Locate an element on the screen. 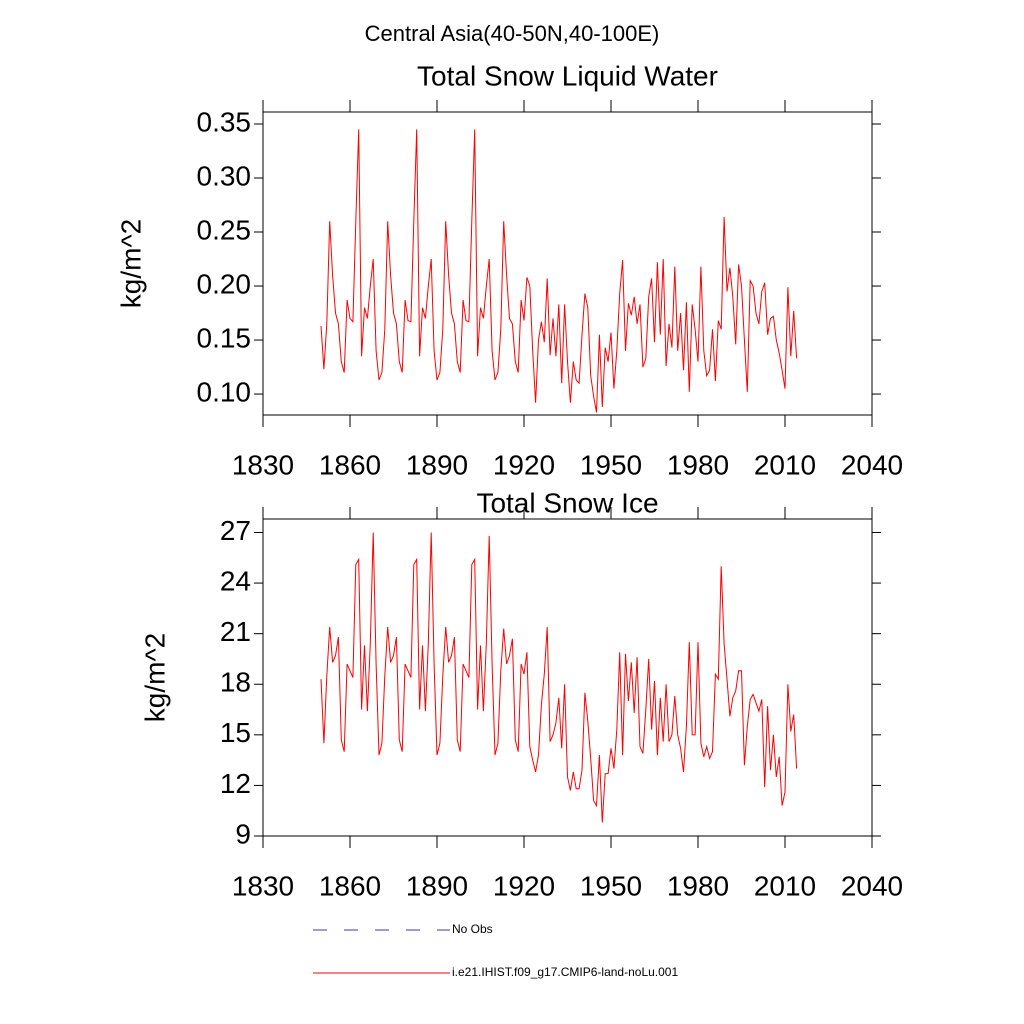  legend-label: No Obs is located at coordinates (472, 929).